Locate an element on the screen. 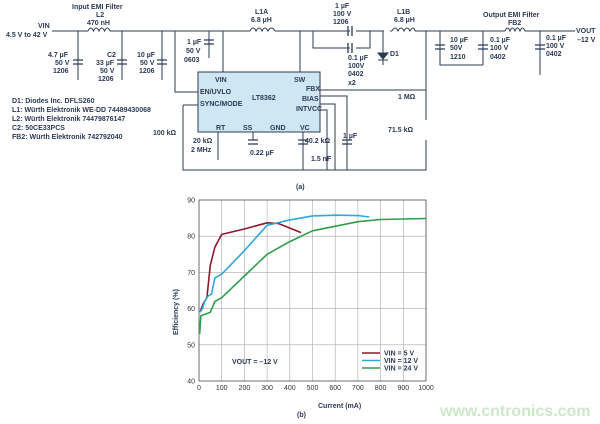 The height and width of the screenshot is (424, 600). vin-label: VIN is located at coordinates (44, 26).